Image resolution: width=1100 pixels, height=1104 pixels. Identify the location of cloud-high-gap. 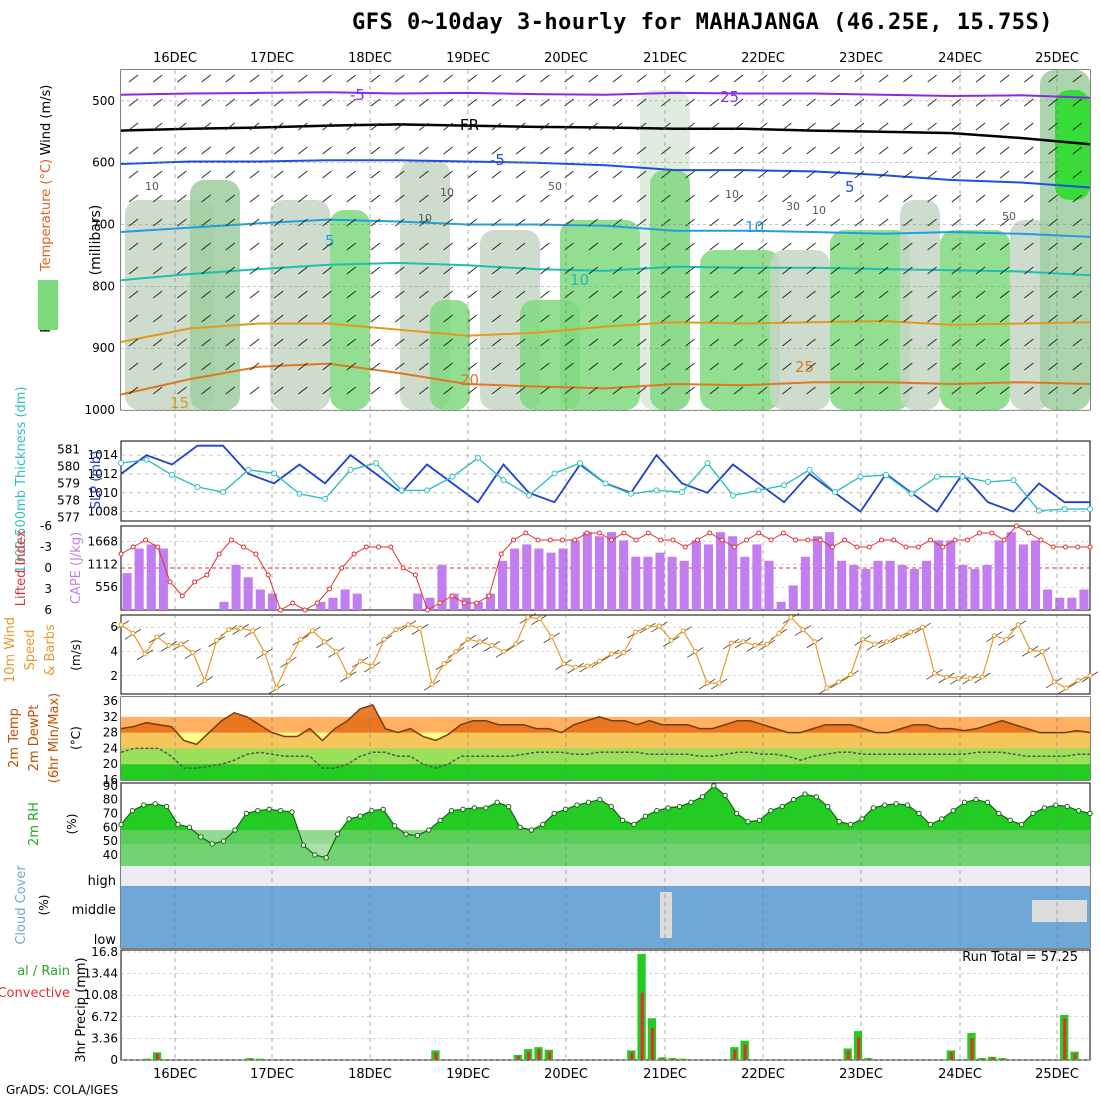
(786, 872).